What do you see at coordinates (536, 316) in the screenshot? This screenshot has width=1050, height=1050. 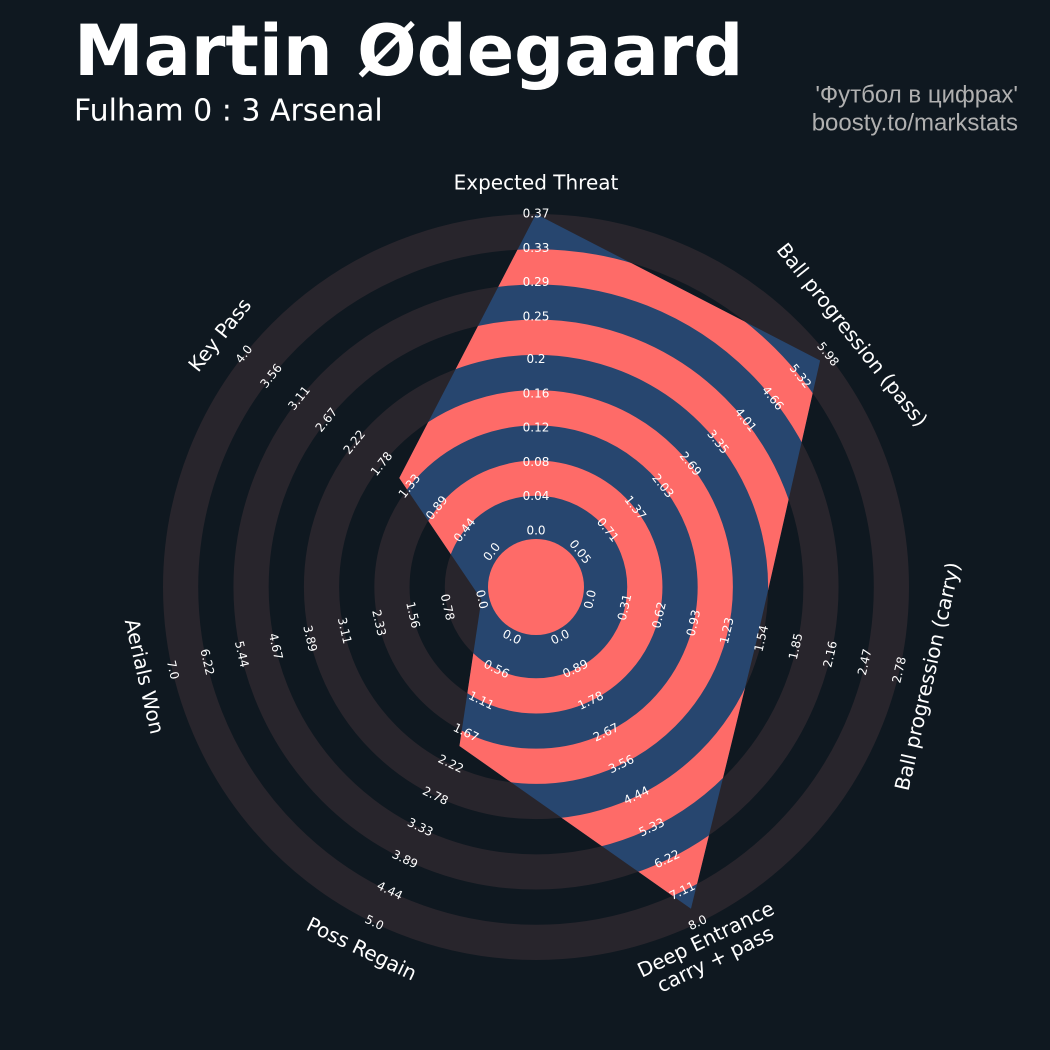 I see `tick-label: 0.25` at bounding box center [536, 316].